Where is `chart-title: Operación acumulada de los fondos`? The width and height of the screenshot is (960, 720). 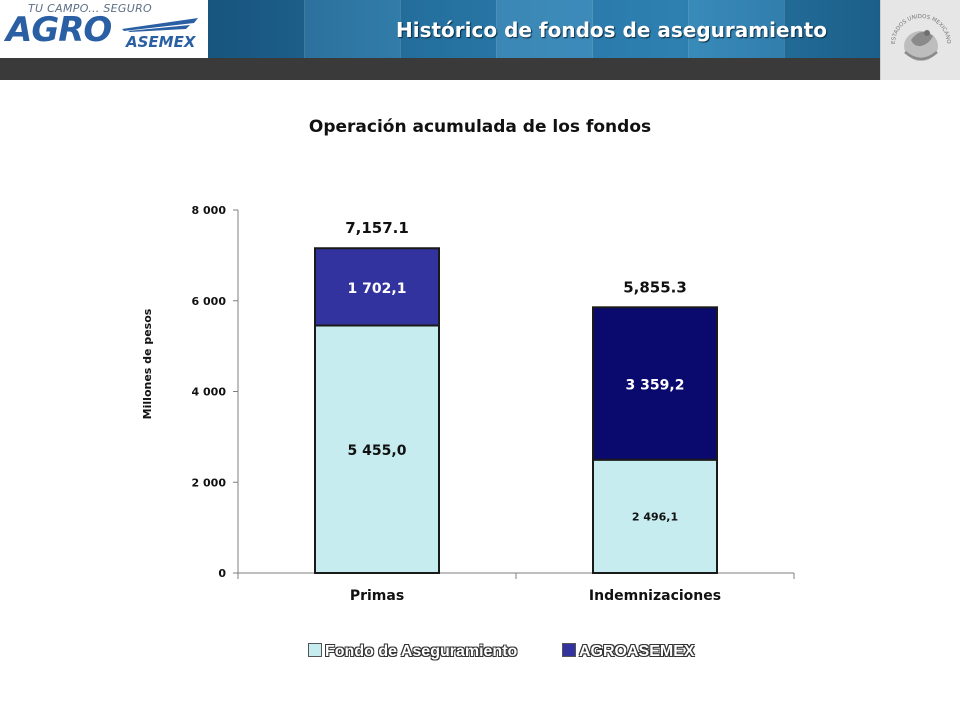
chart-title: Operación acumulada de los fondos is located at coordinates (480, 127).